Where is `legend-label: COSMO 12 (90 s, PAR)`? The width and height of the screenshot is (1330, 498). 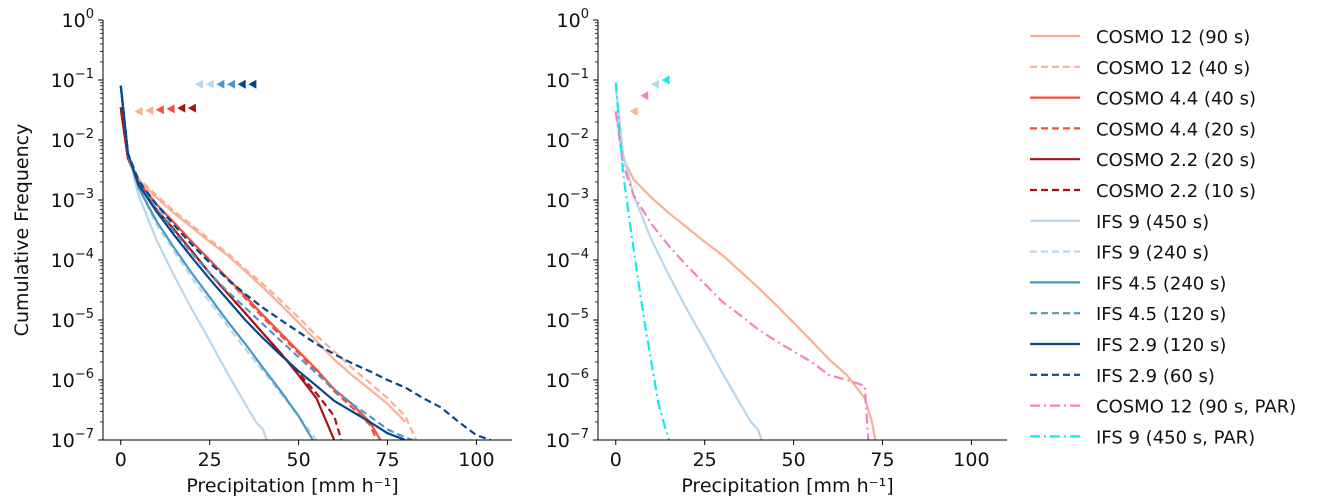 legend-label: COSMO 12 (90 s, PAR) is located at coordinates (1196, 407).